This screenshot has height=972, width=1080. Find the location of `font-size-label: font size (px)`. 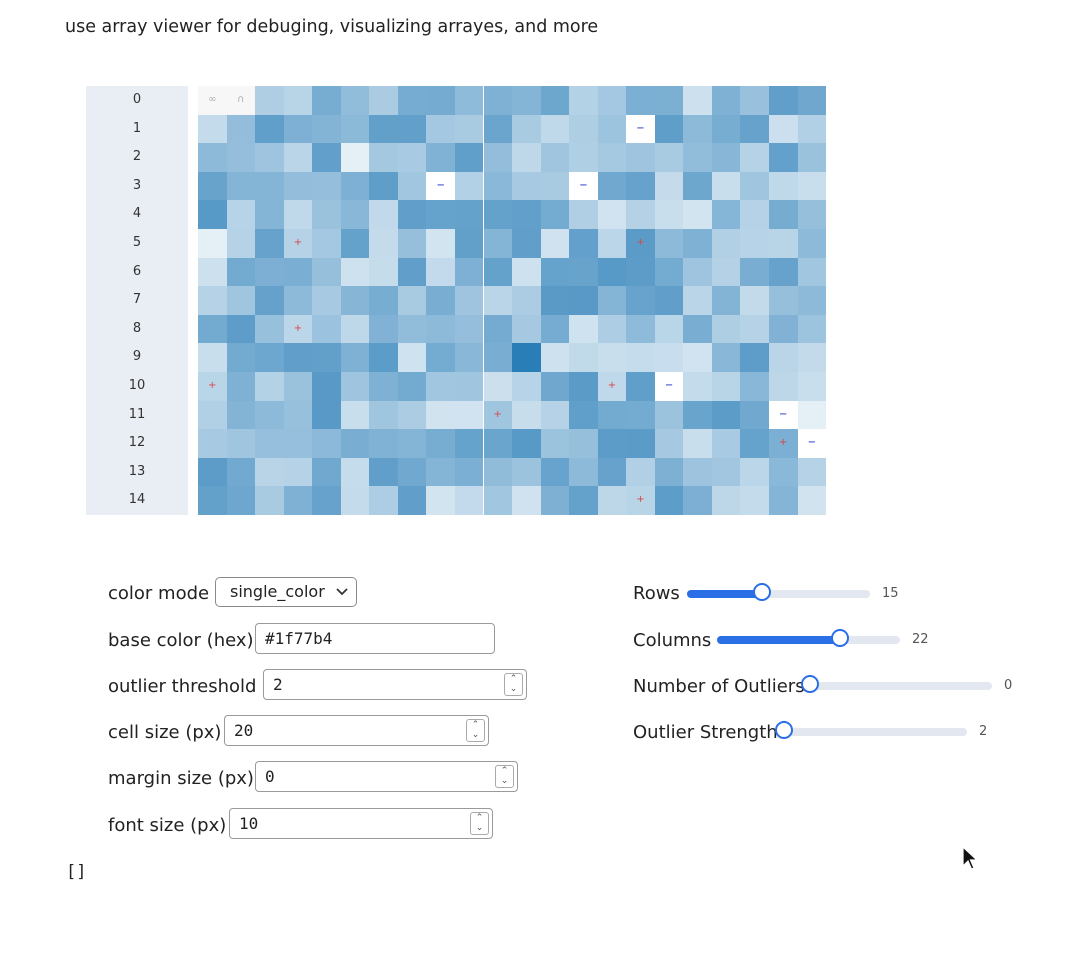

font-size-label: font size (px) is located at coordinates (167, 825).